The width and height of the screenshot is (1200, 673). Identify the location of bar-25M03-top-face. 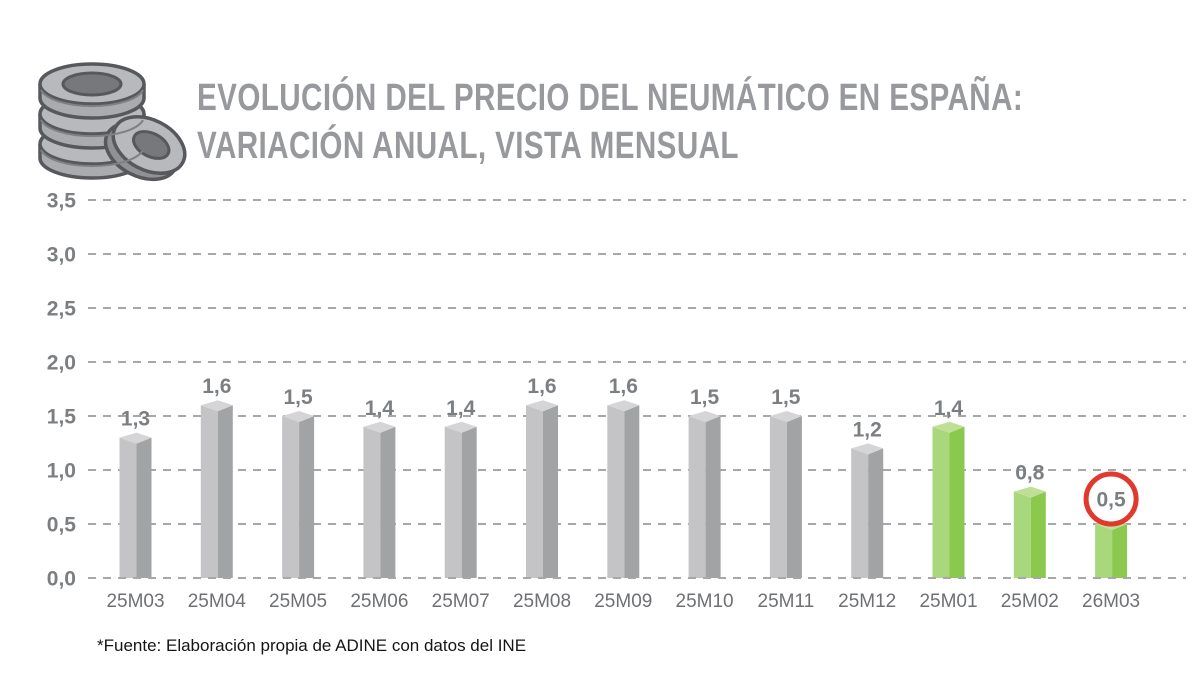
(135, 438).